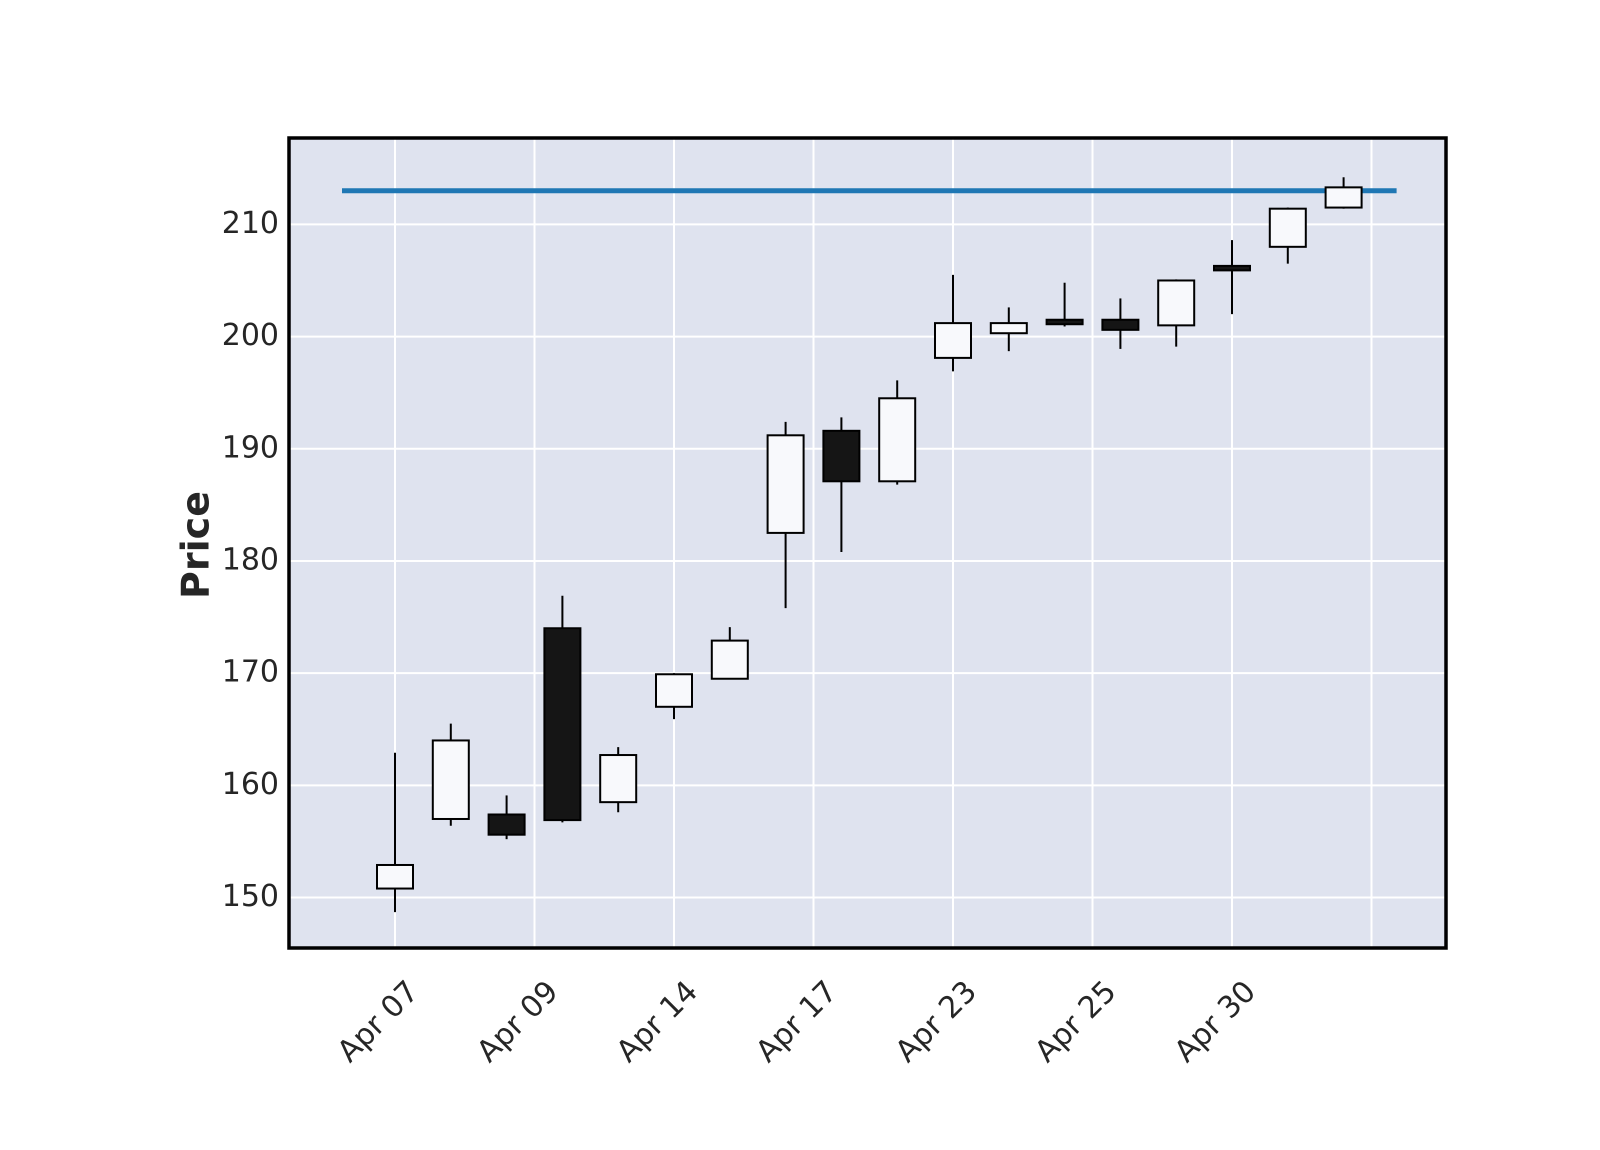 This screenshot has width=1600, height=1150. I want to click on y-tick-label: 200, so click(250, 335).